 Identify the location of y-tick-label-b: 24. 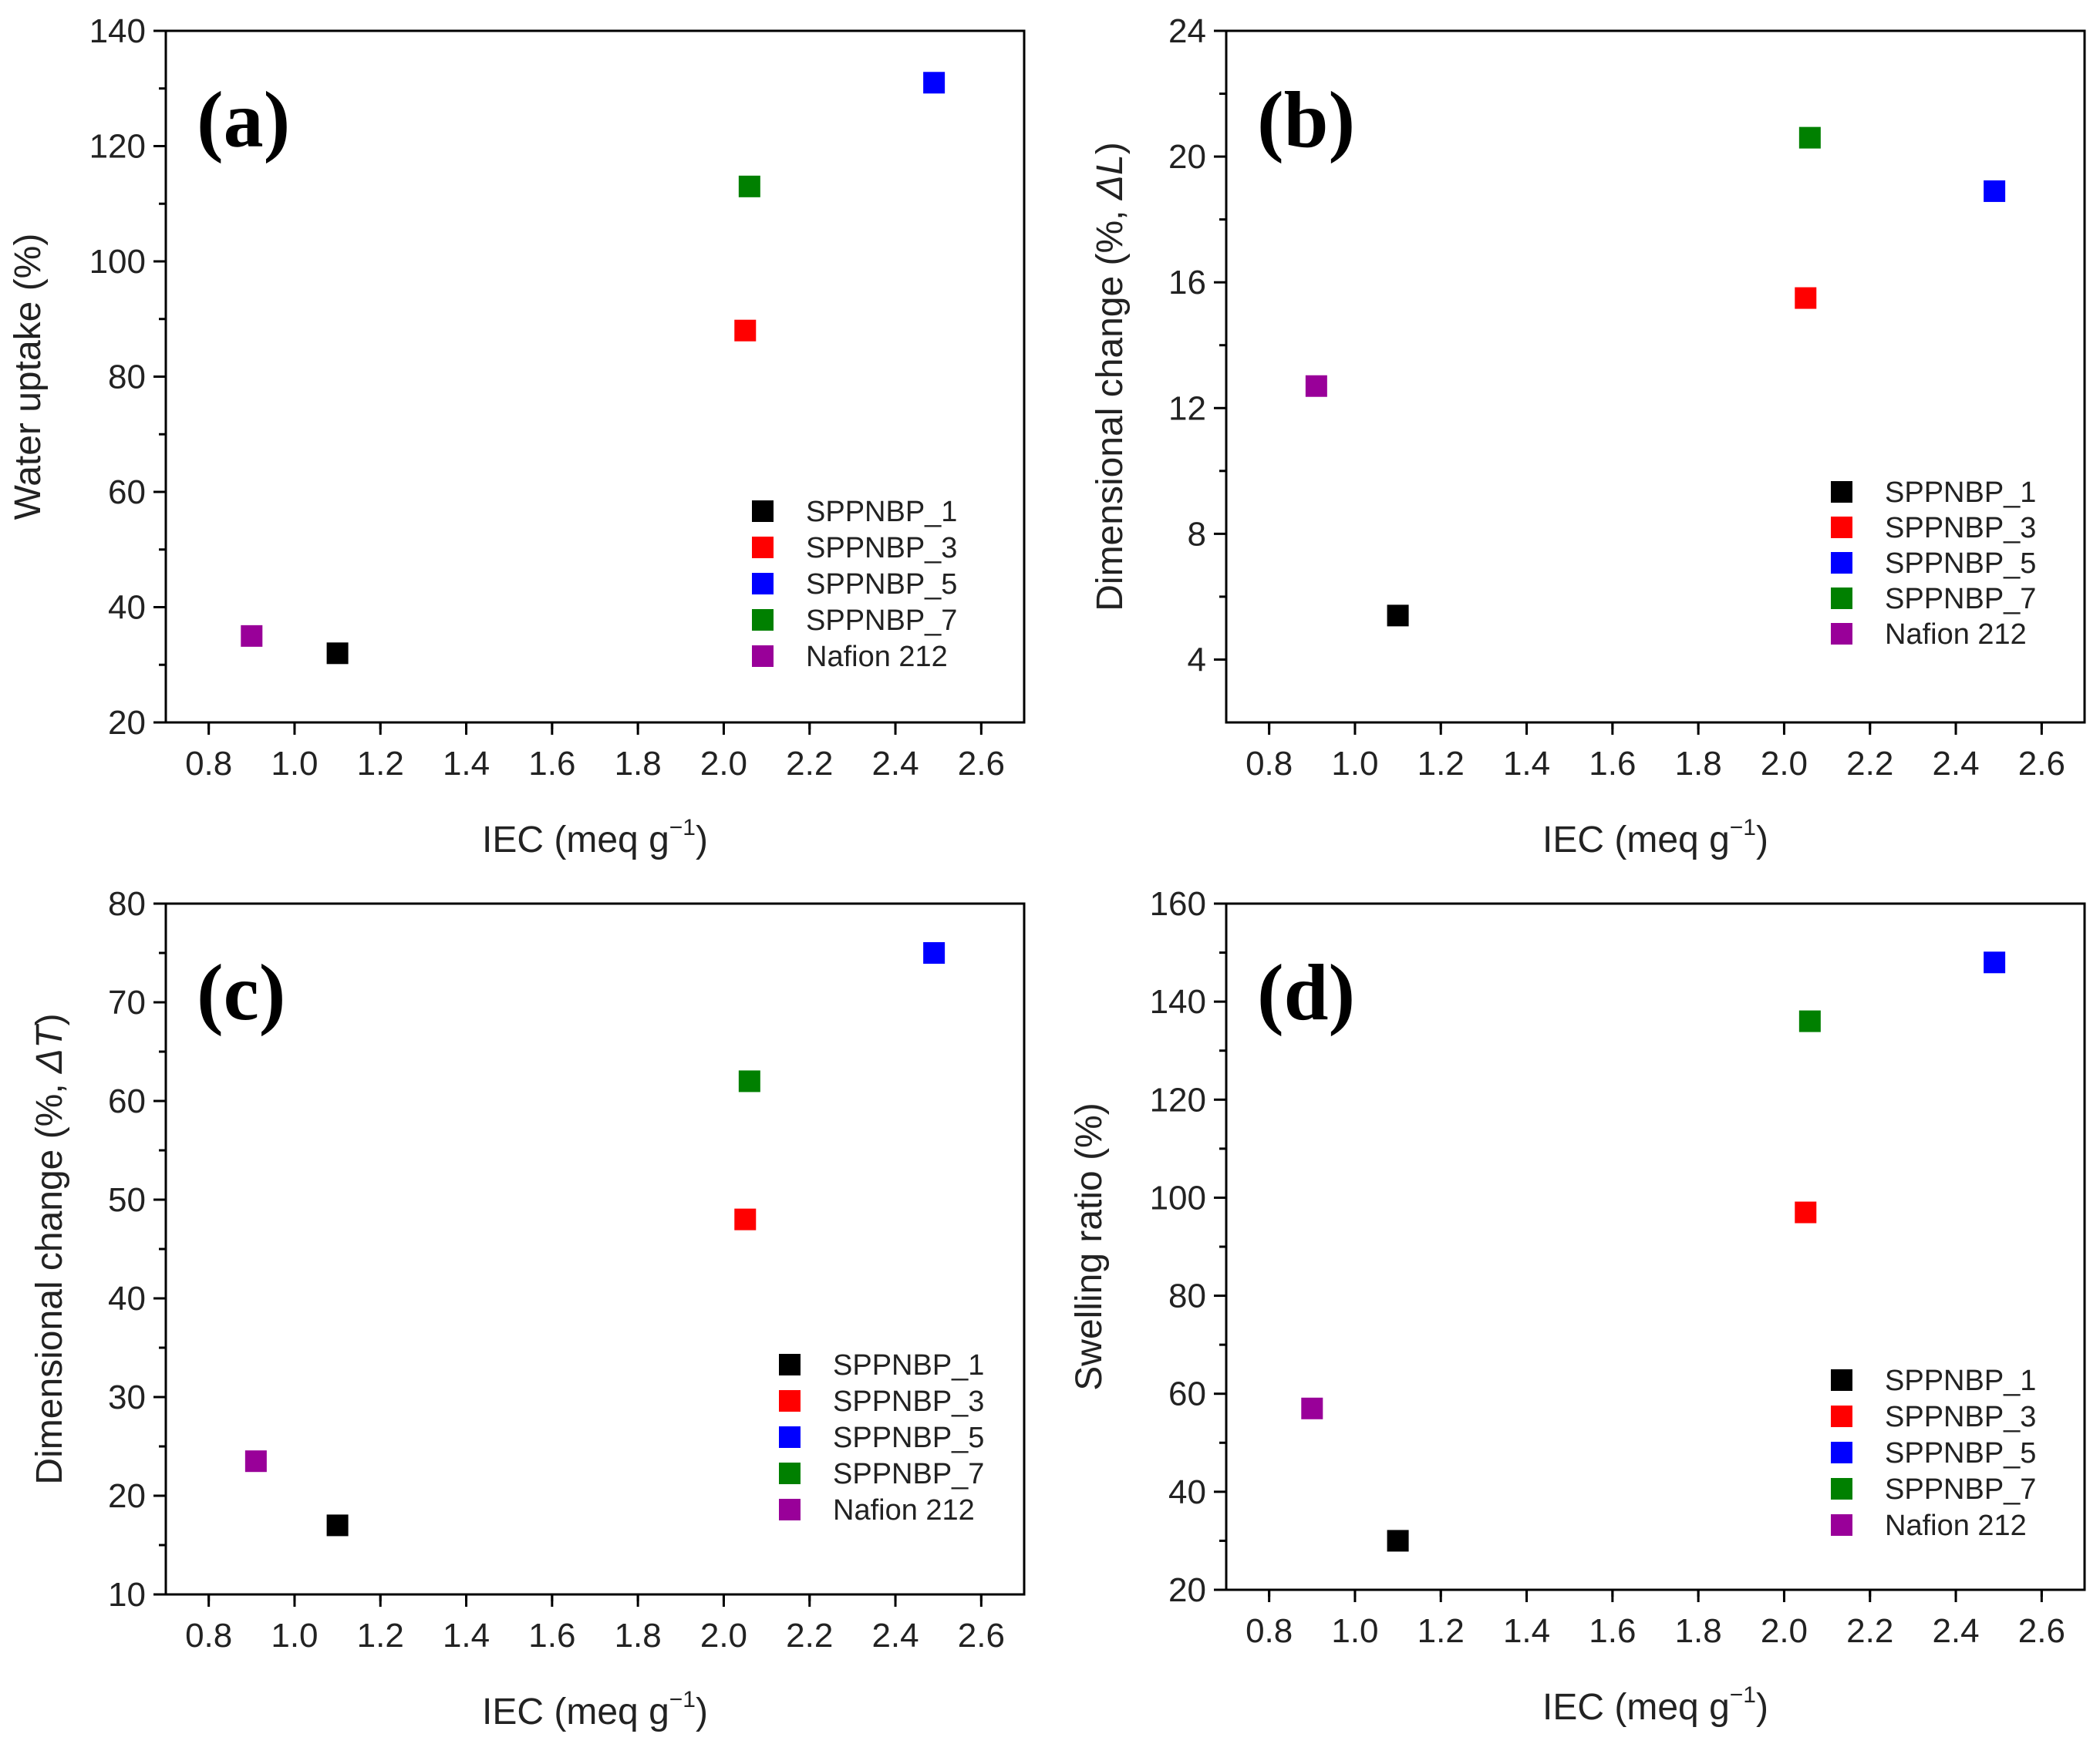
(1187, 31).